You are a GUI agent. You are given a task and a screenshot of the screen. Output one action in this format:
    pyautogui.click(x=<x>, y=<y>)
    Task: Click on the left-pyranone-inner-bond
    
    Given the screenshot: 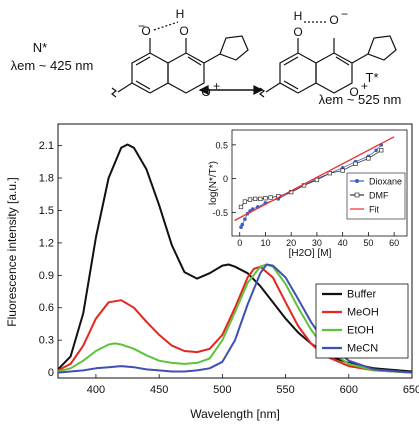 What is the action you would take?
    pyautogui.click(x=194, y=61)
    